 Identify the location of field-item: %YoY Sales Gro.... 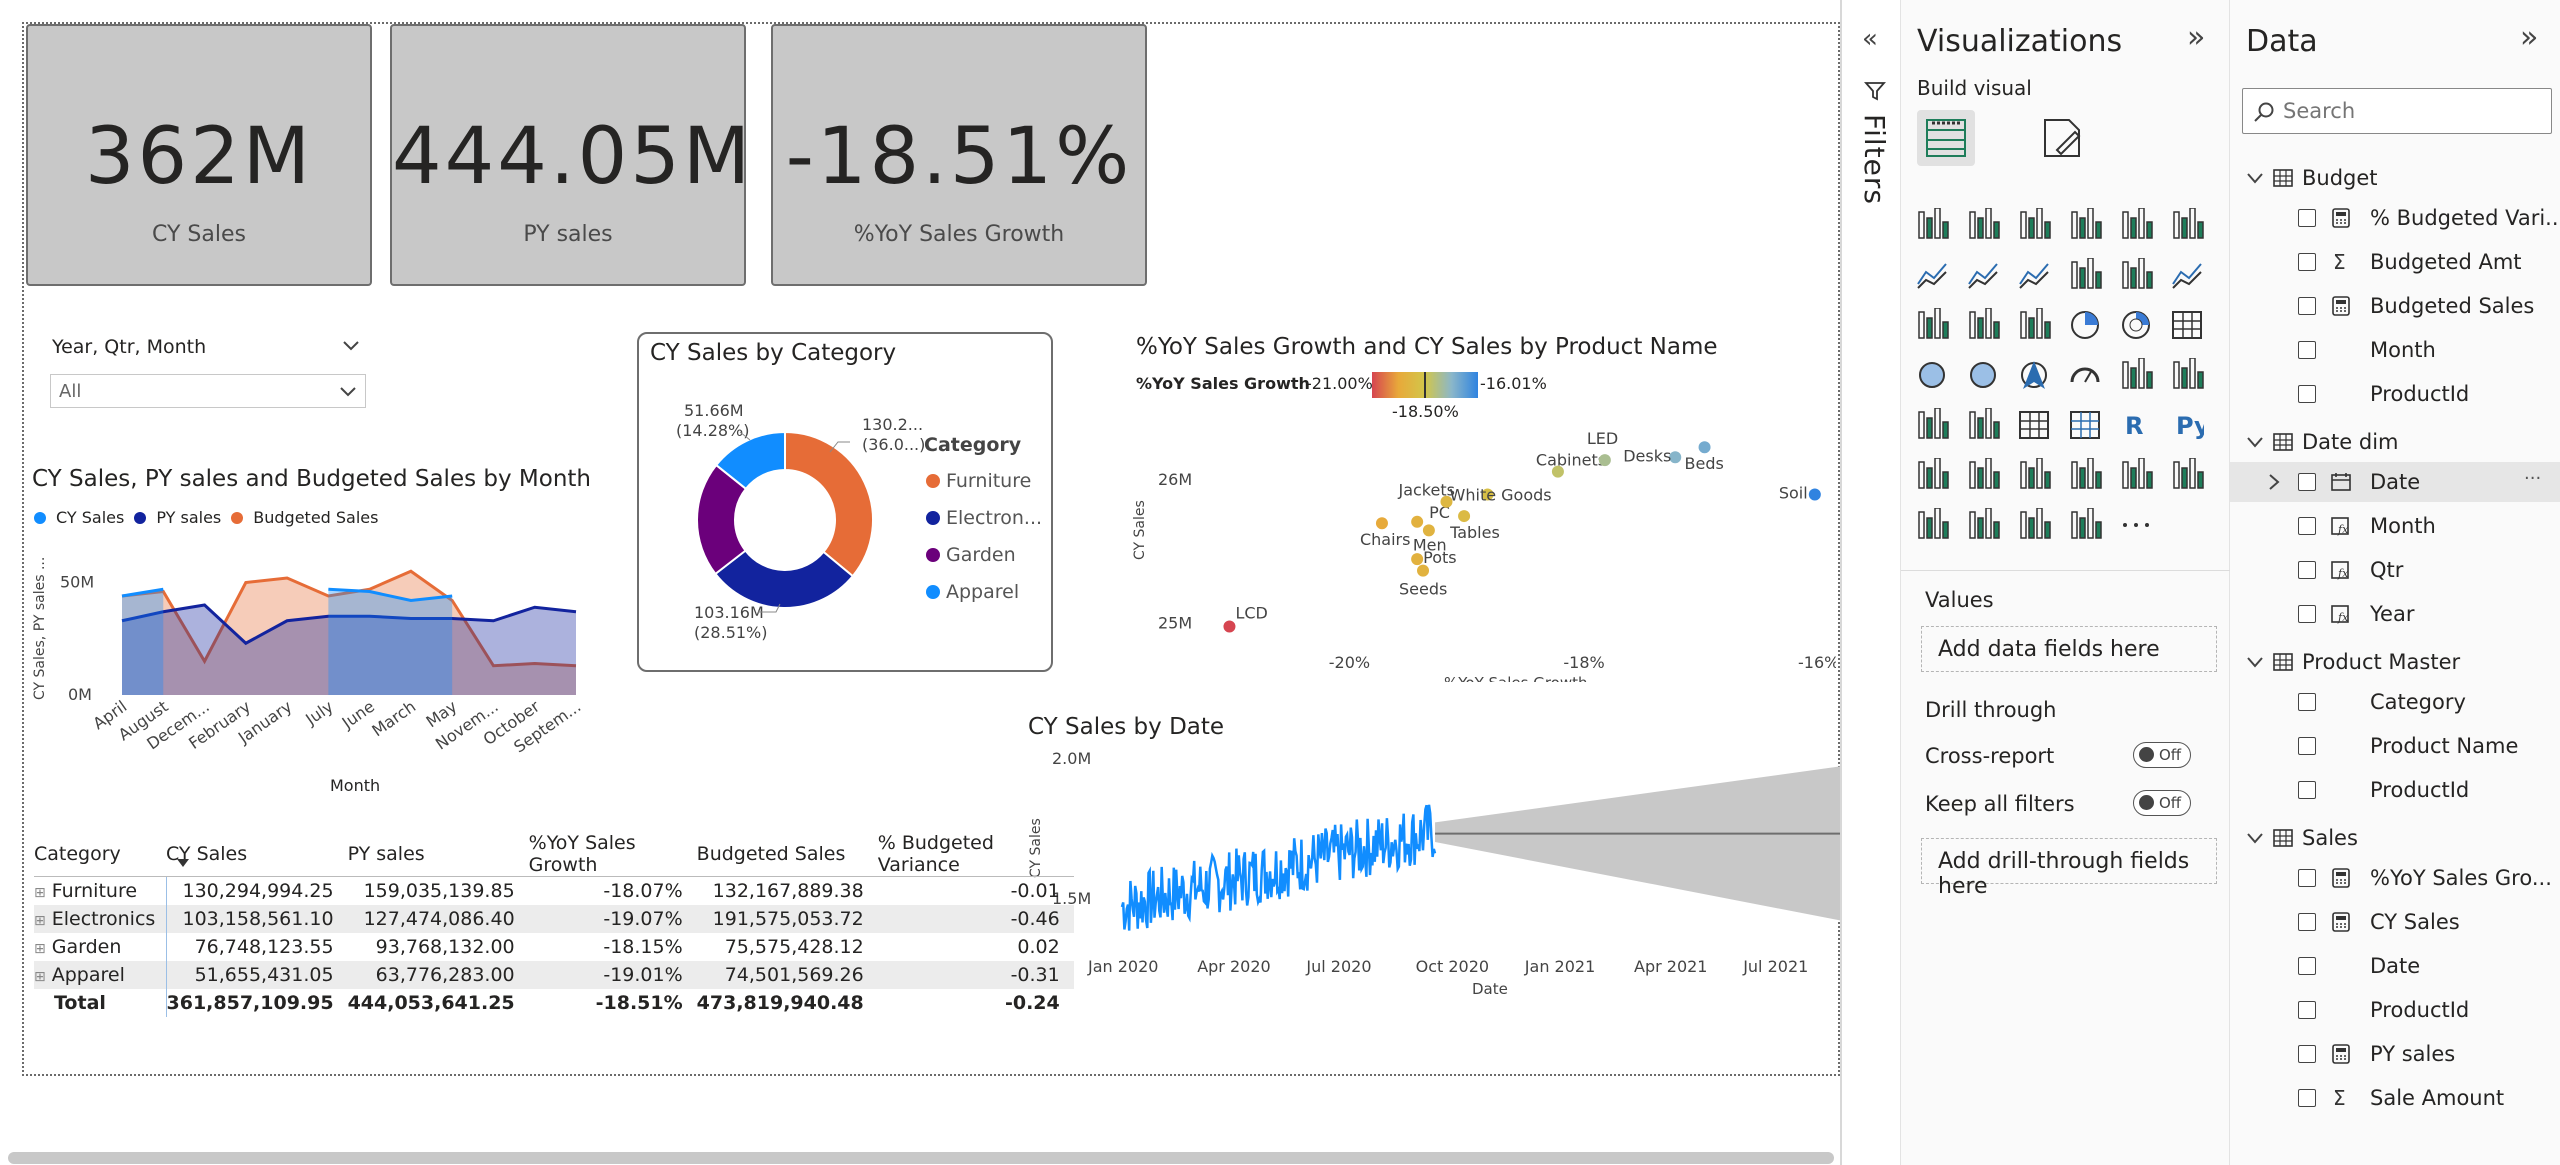
(2395, 878).